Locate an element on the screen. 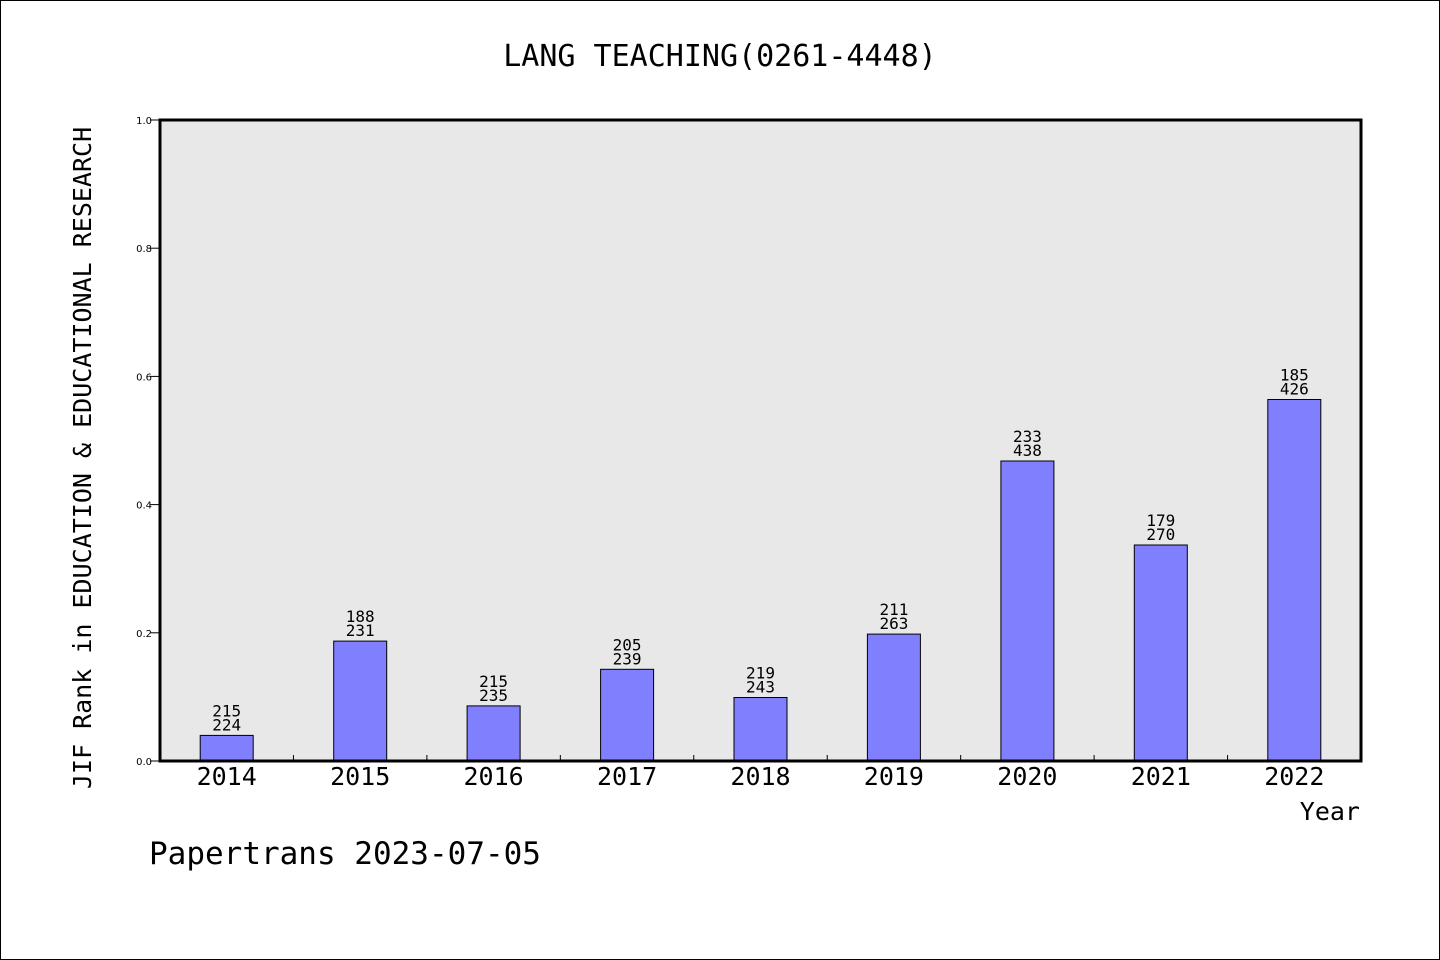 Image resolution: width=1440 pixels, height=960 pixels. x-tick-label: 2017 is located at coordinates (627, 776).